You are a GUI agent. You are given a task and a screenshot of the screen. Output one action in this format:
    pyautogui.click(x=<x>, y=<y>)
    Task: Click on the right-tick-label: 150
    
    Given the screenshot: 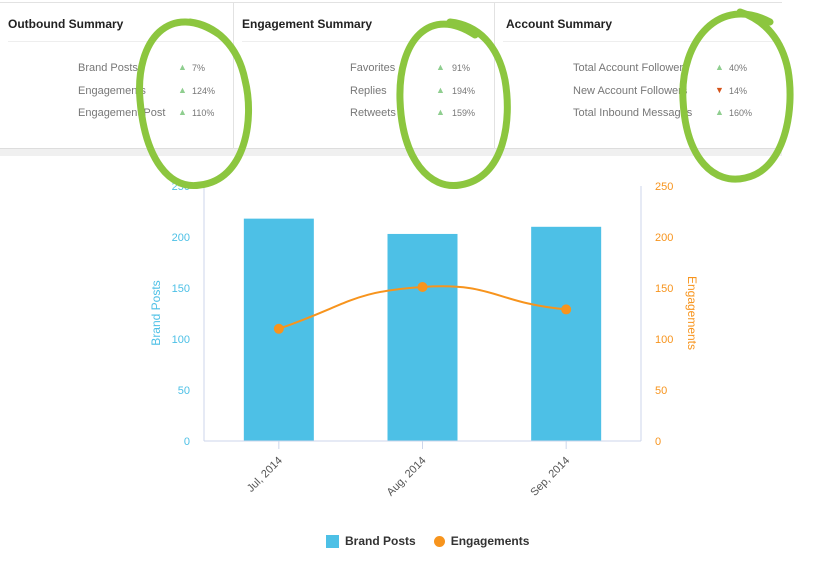 What is the action you would take?
    pyautogui.click(x=664, y=289)
    